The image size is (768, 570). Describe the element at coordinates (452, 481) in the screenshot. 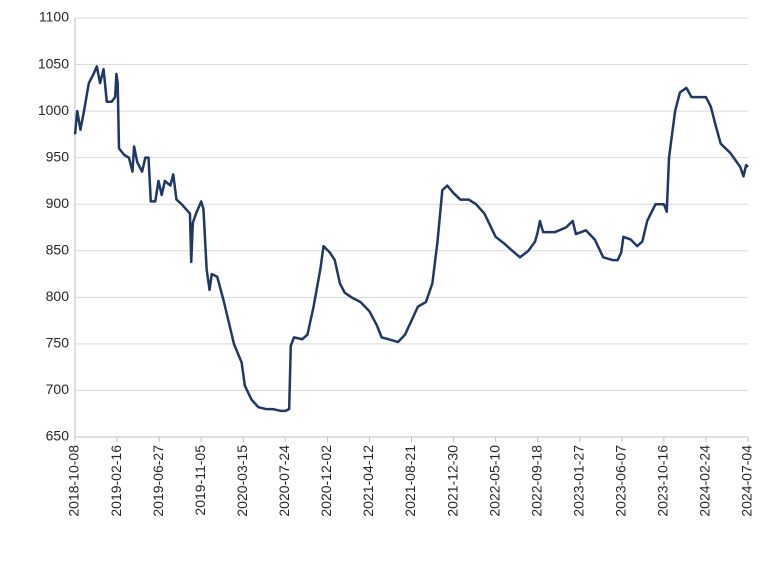

I see `x-tick-label: 2021-12-30` at that location.